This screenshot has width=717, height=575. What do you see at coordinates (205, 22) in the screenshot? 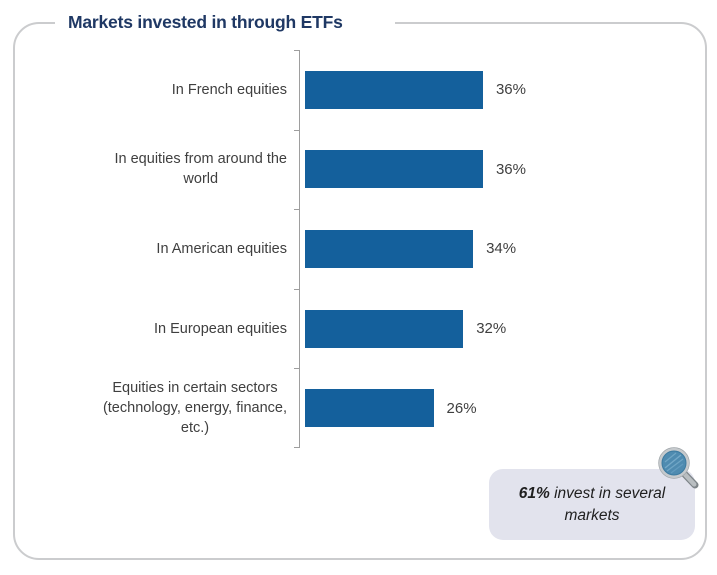
I see `chart-title: Markets invested in through ETFs` at bounding box center [205, 22].